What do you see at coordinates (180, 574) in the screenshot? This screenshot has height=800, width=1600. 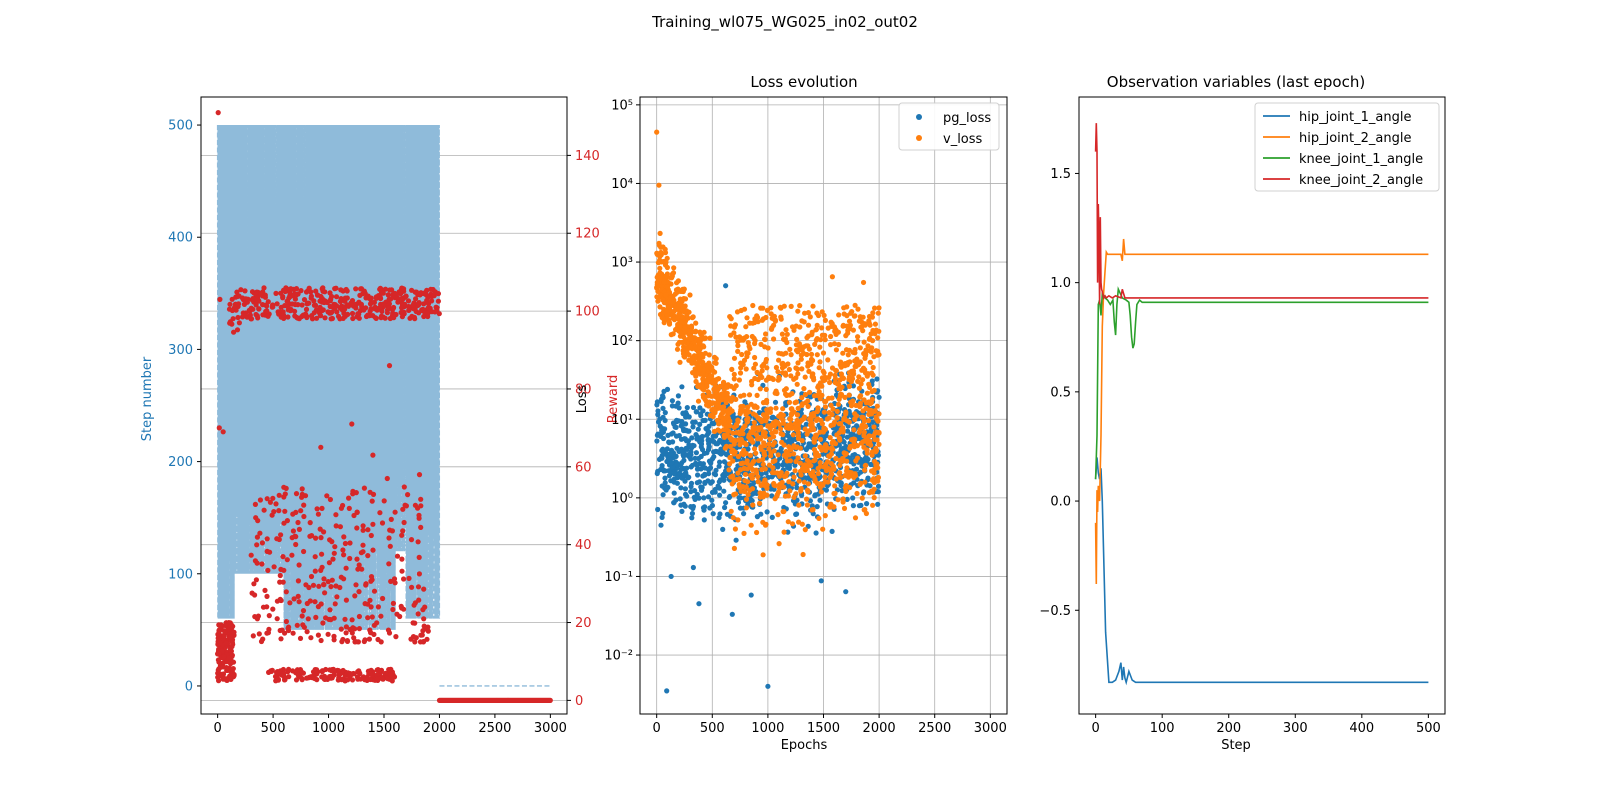 I see `p1-ytick-label: 100` at bounding box center [180, 574].